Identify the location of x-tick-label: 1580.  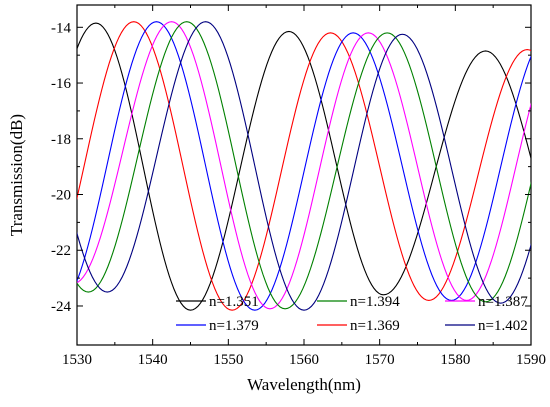
(455, 360).